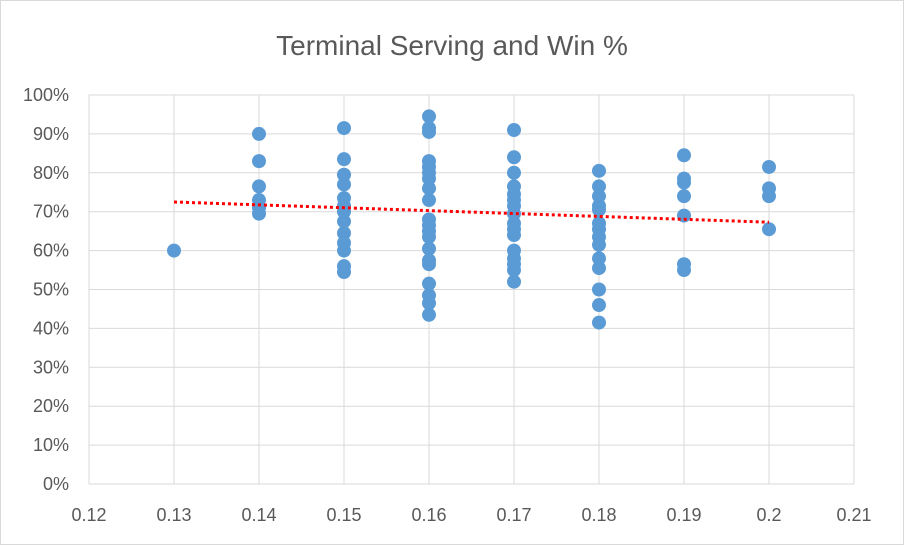 This screenshot has width=904, height=545. What do you see at coordinates (258, 515) in the screenshot?
I see `x-tick-label: 0.14` at bounding box center [258, 515].